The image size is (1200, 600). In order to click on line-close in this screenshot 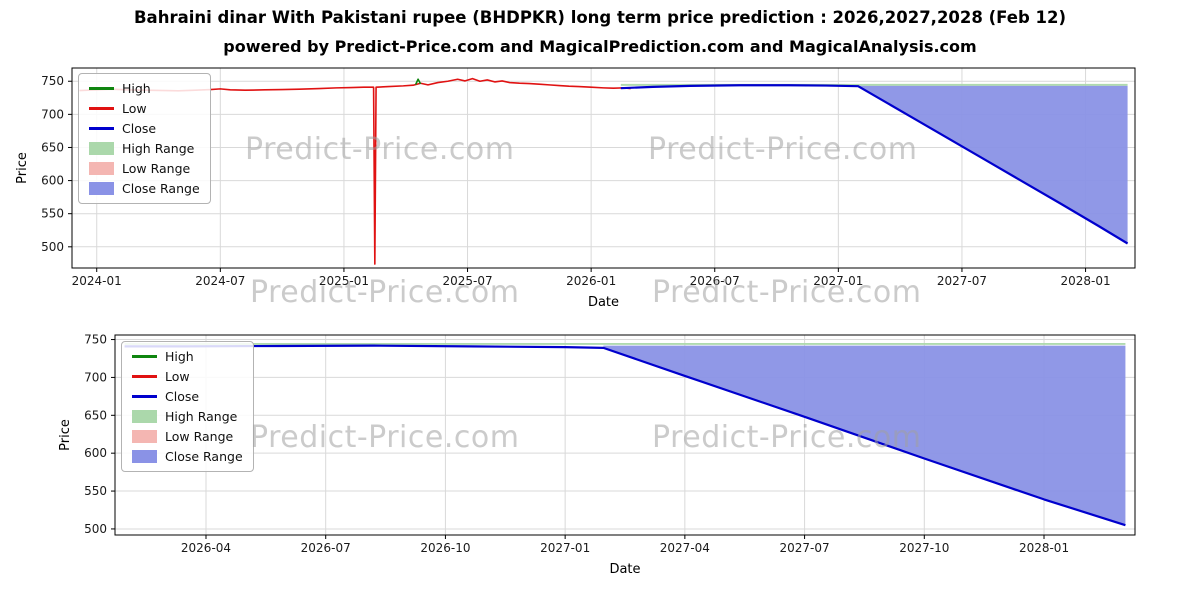, I will do `click(874, 164)`.